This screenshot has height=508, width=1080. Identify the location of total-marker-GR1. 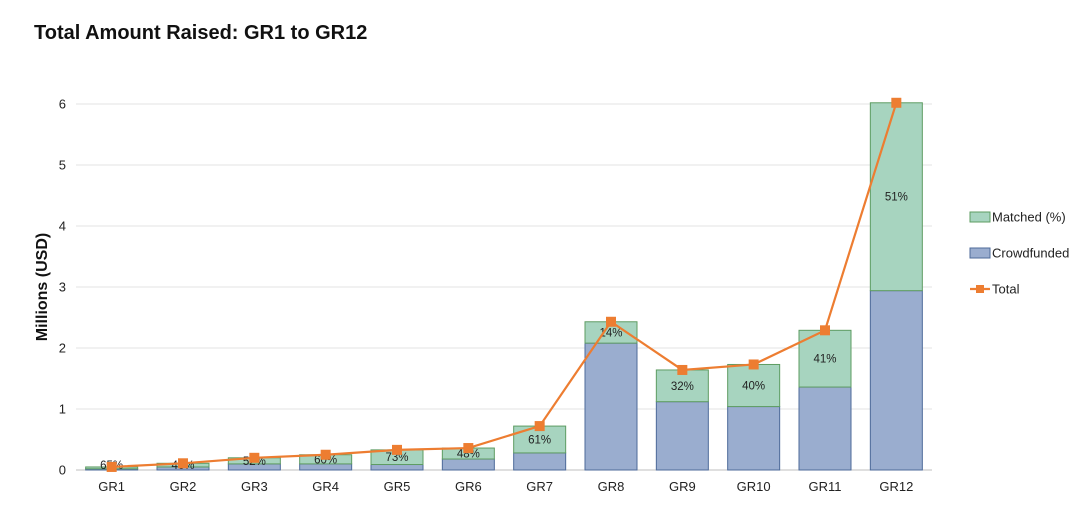
(111, 466).